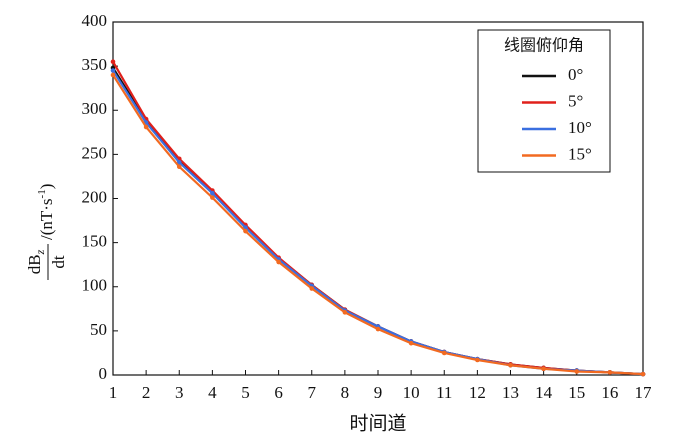 Image resolution: width=700 pixels, height=439 pixels. Describe the element at coordinates (58, 262) in the screenshot. I see `y-label-denominator: dt` at that location.